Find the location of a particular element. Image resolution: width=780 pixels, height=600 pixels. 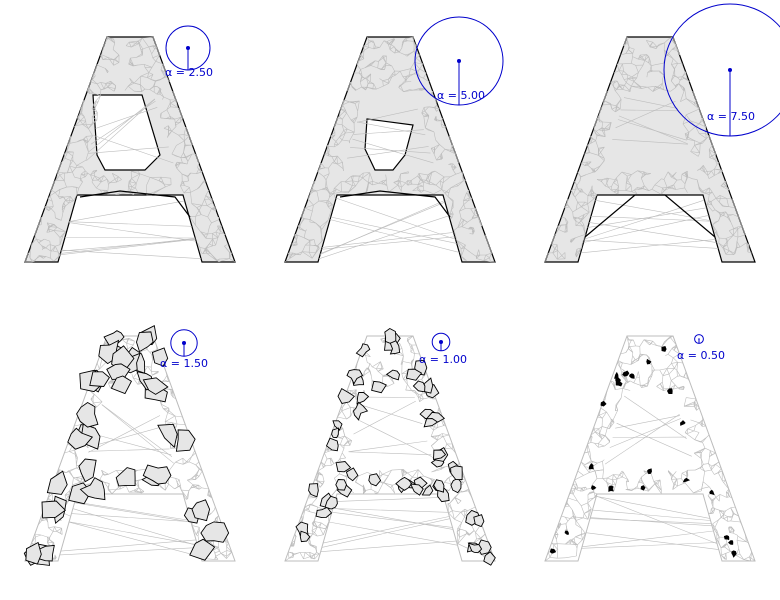

alpha-label: α = 2.50 is located at coordinates (189, 72).